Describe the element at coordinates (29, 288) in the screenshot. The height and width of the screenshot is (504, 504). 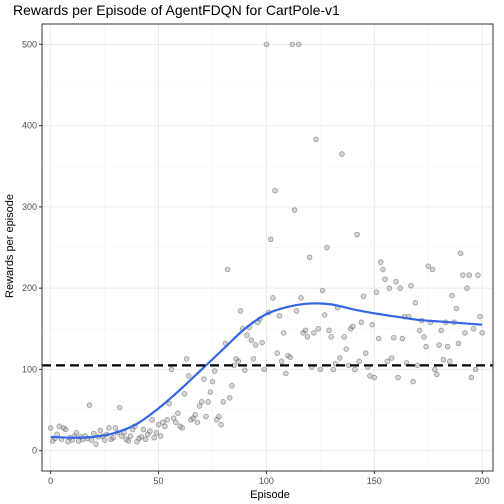
I see `y-tick-label: 200` at that location.